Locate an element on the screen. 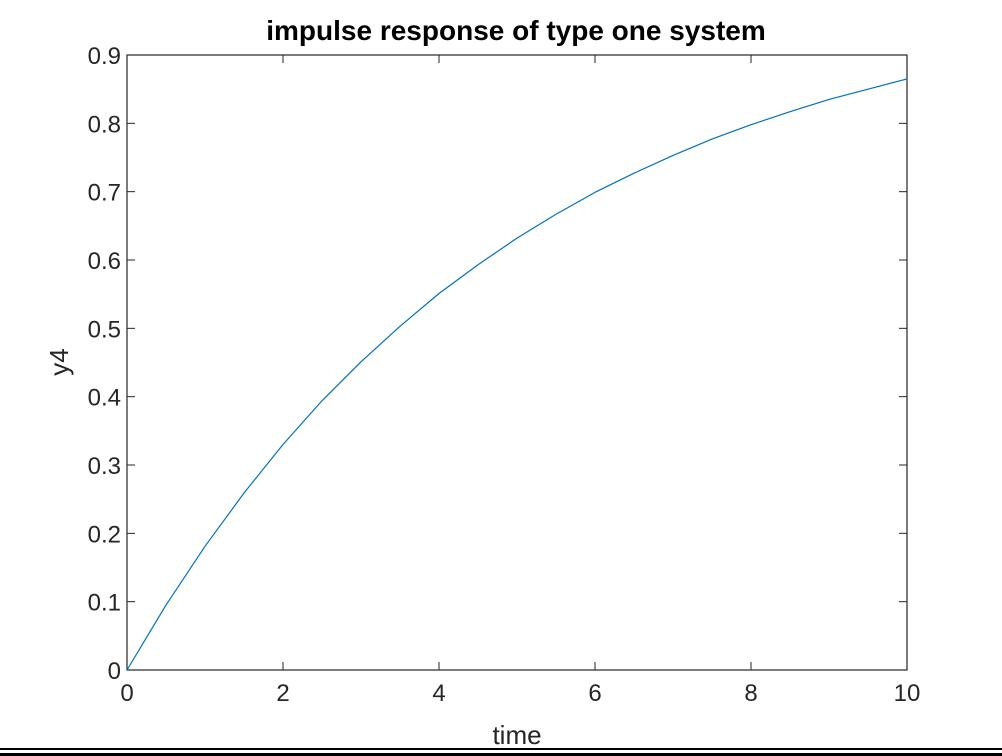 The height and width of the screenshot is (756, 1002). y-axis-tick-labels: 0 0.1 0.2 0.3 0.4 0.5 0.6 0.7 0.8 0.9 is located at coordinates (104, 364).